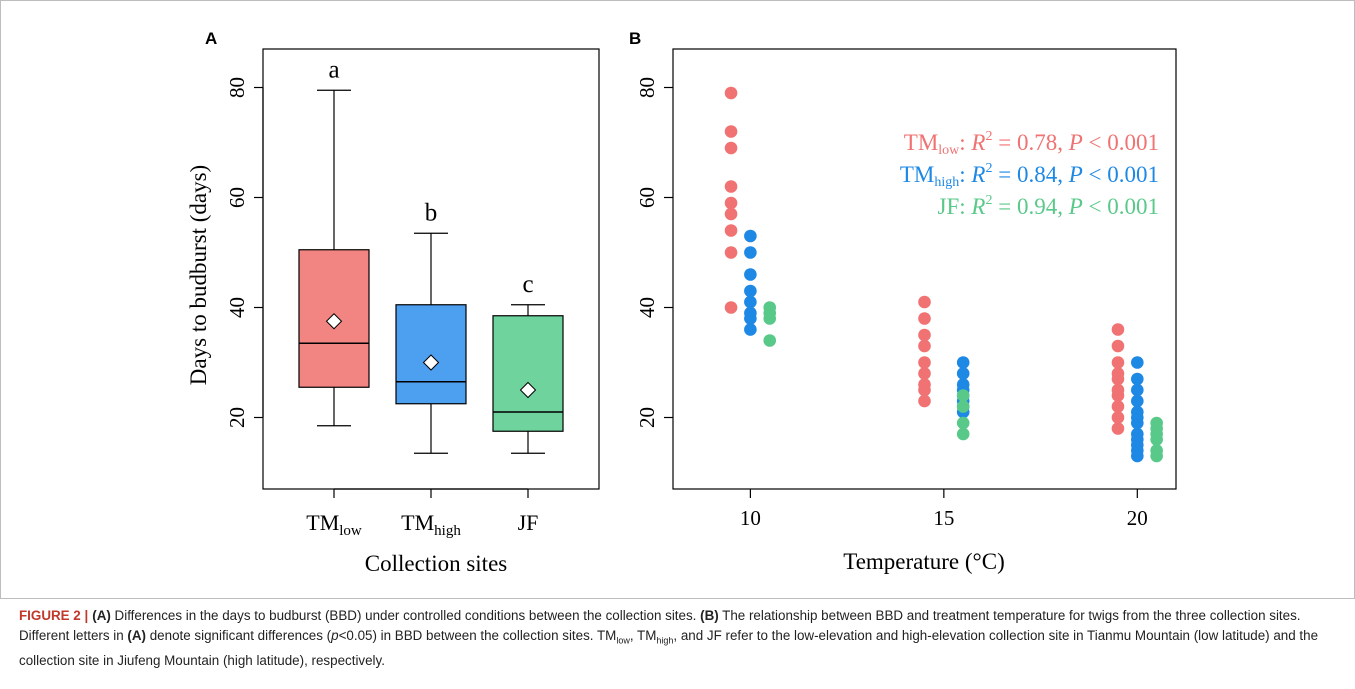  Describe the element at coordinates (422, 513) in the screenshot. I see `panel-a-x-axis: TMlow TMhigh JF` at that location.